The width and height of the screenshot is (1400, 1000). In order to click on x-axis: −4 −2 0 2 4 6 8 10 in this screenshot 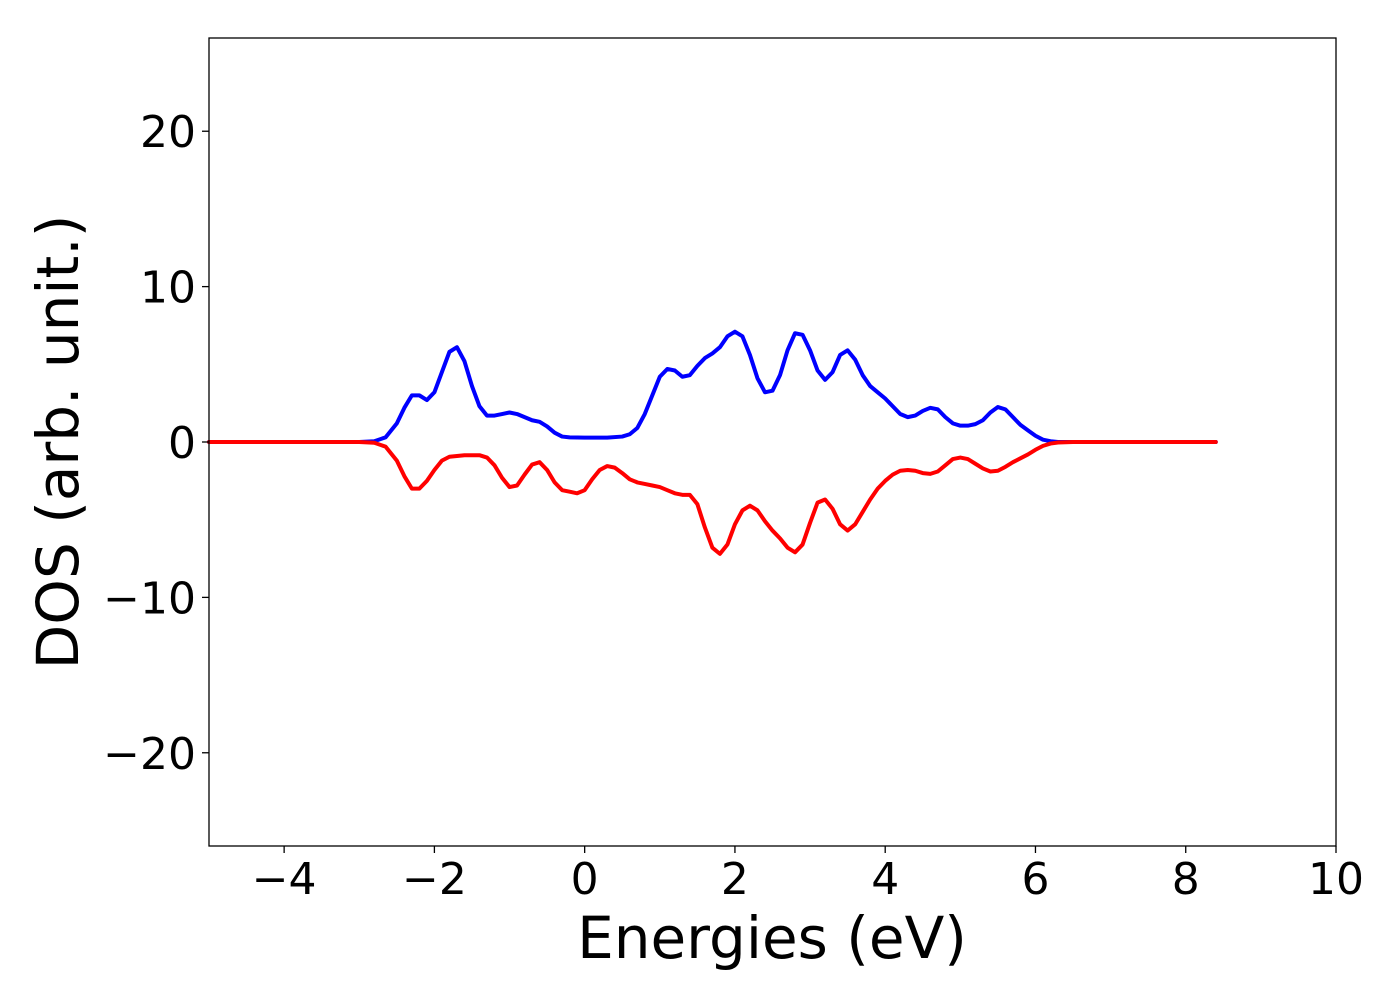, I will do `click(808, 875)`.